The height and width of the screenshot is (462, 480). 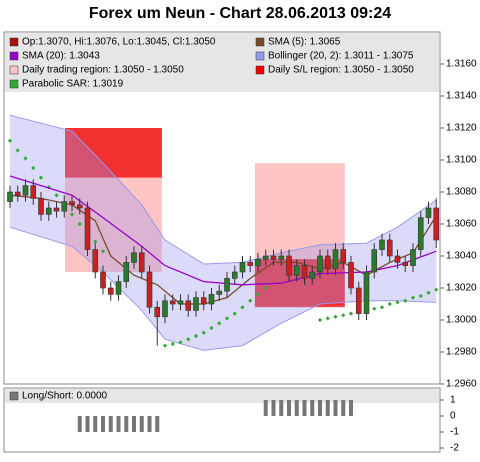 I want to click on y-tick-label: 1.3080, so click(x=461, y=192).